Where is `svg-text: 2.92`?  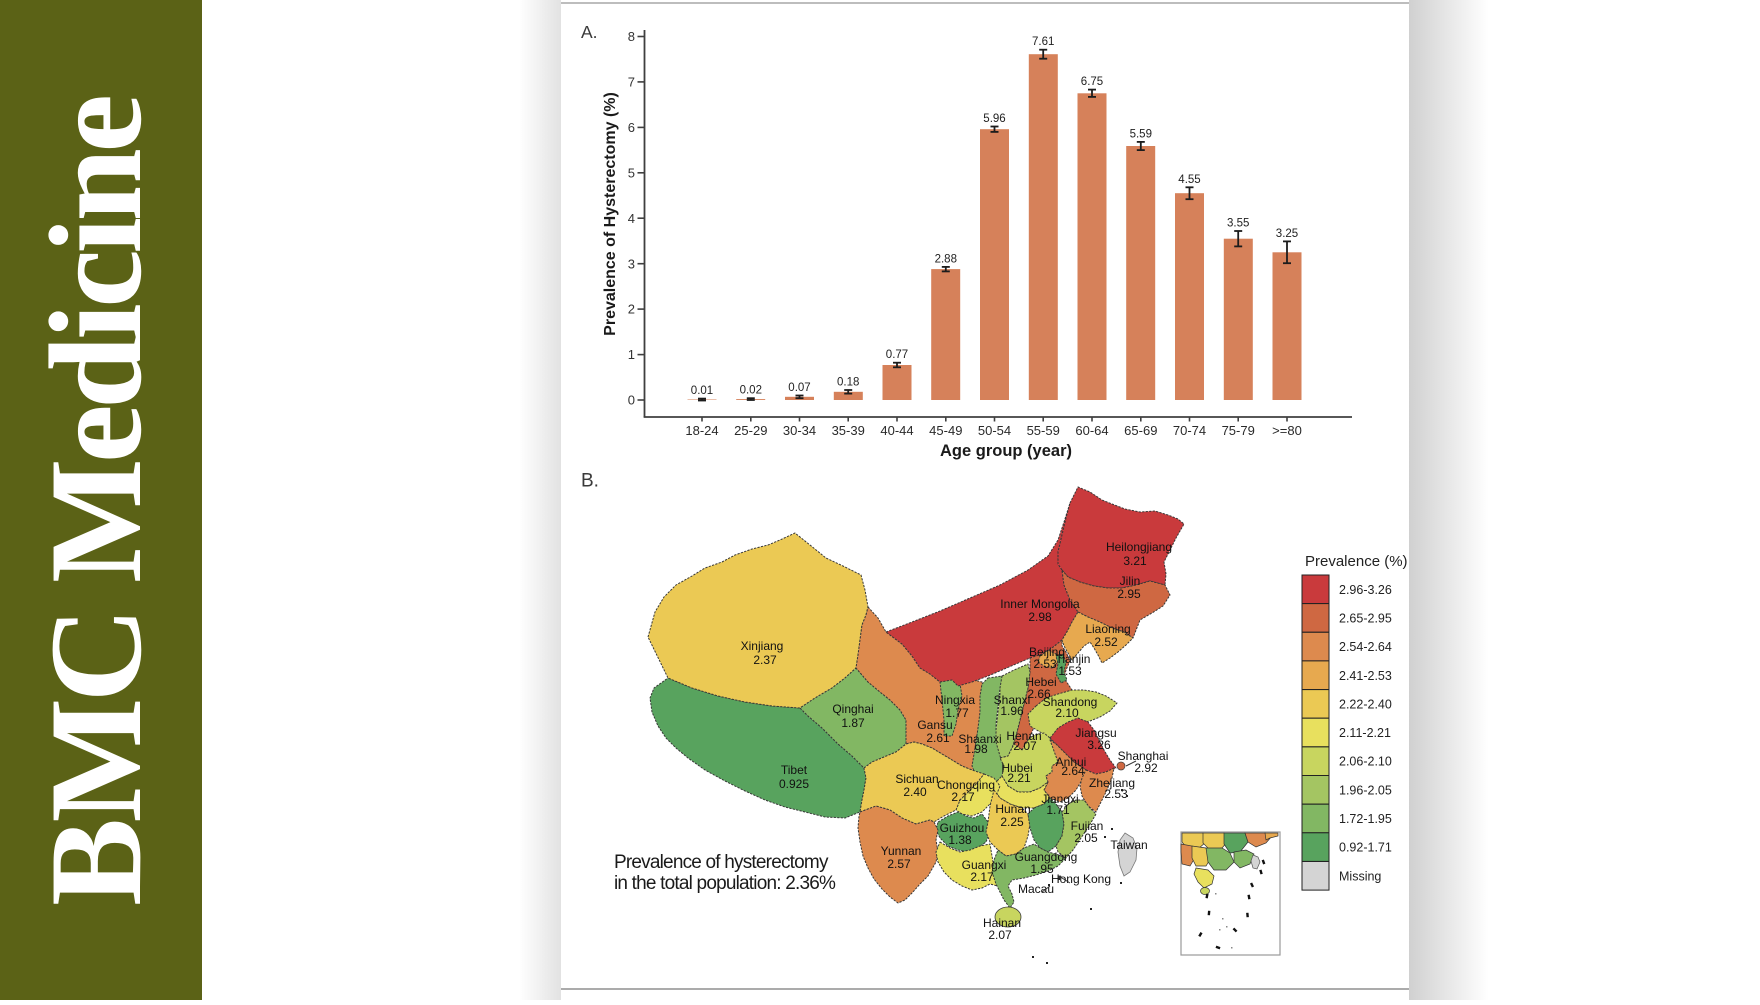 svg-text: 2.92 is located at coordinates (1146, 768).